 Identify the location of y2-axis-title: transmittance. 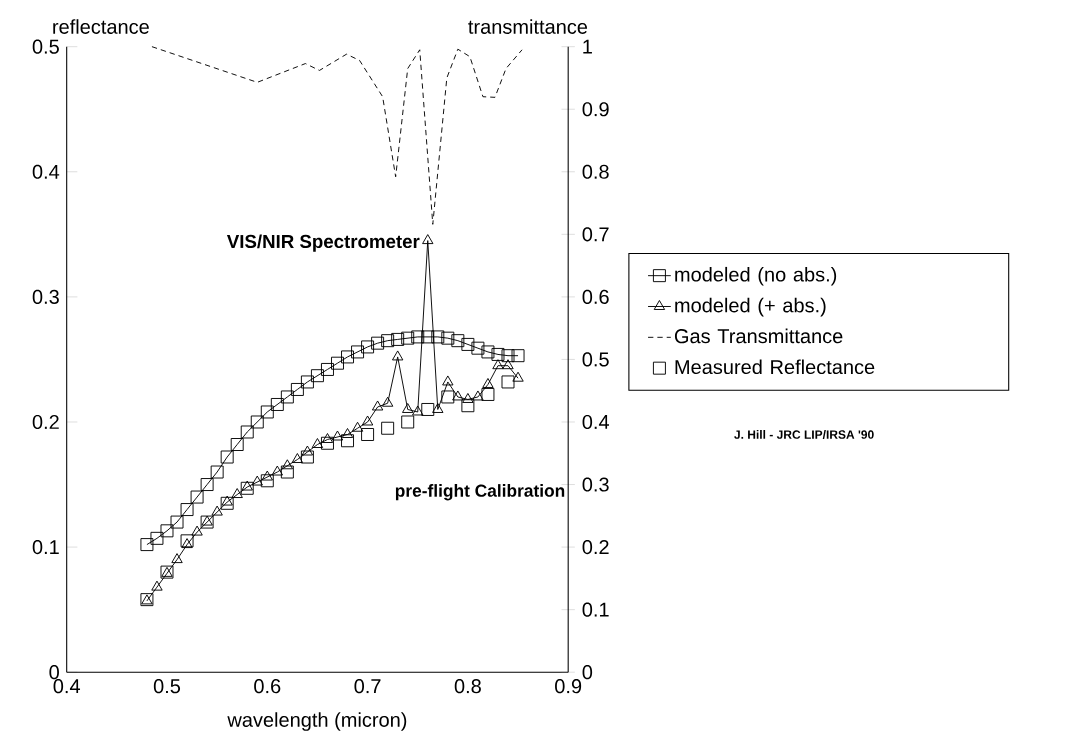
(528, 26).